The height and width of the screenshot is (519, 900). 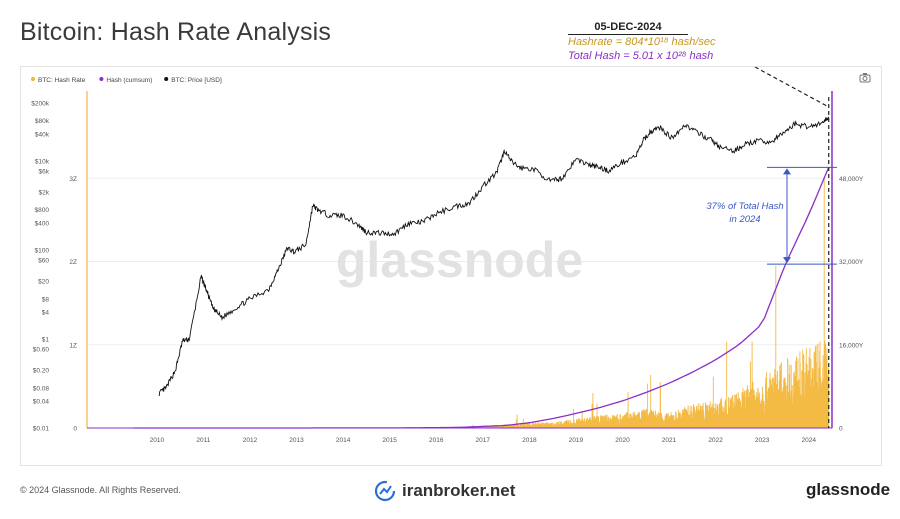 What do you see at coordinates (157, 440) in the screenshot?
I see `x-tick-label: 2010` at bounding box center [157, 440].